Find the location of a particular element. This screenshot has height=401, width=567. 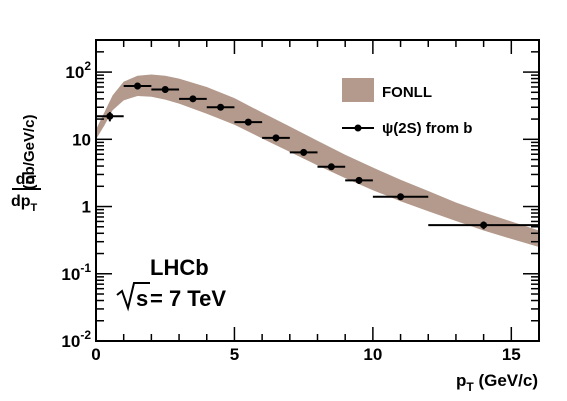

y-axis-title: dσ dpT (nb/GeV/c) is located at coordinates (26, 164).